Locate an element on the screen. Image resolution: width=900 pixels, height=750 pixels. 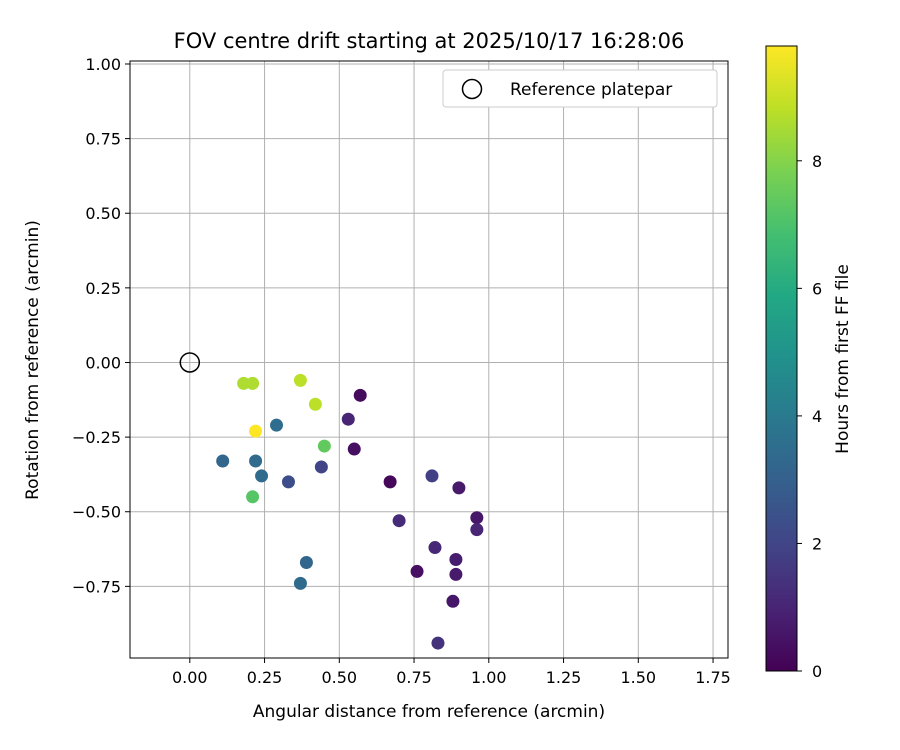
y-tick-label: −0.50 is located at coordinates (96, 512).